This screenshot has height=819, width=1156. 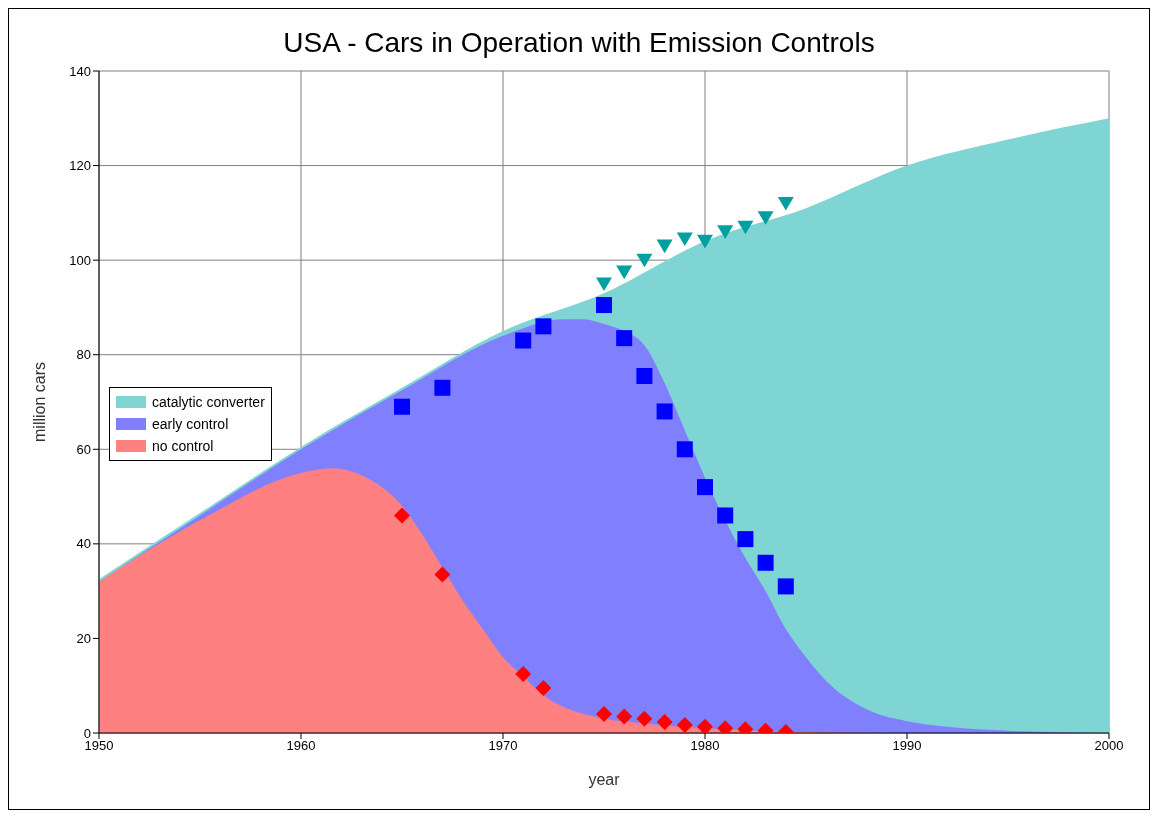 I want to click on legend-label: no control, so click(x=183, y=446).